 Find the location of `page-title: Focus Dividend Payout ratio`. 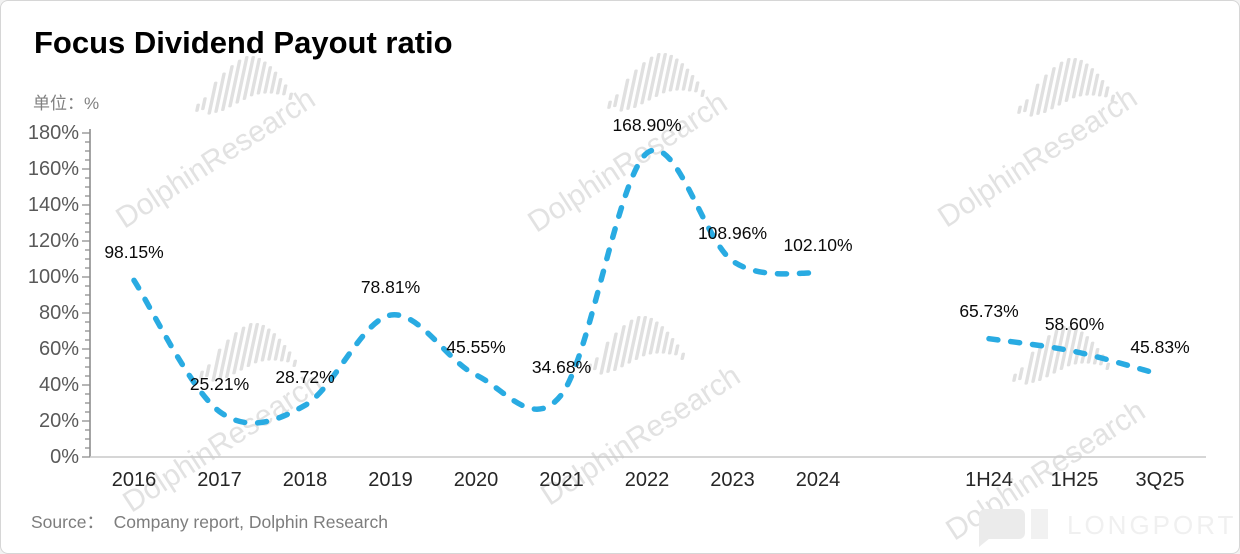

page-title: Focus Dividend Payout ratio is located at coordinates (243, 42).